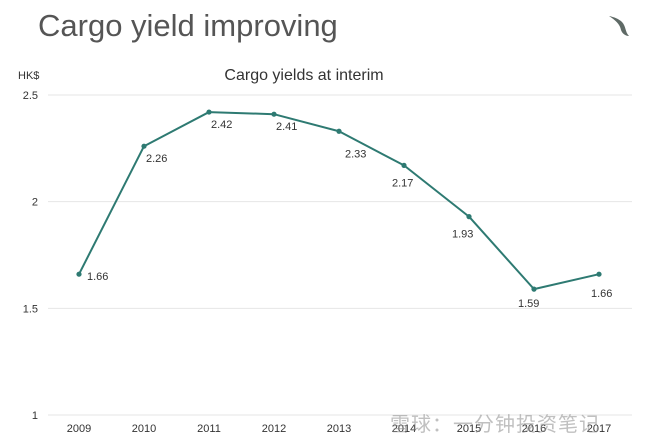  I want to click on x-tick-label: 2009, so click(79, 429).